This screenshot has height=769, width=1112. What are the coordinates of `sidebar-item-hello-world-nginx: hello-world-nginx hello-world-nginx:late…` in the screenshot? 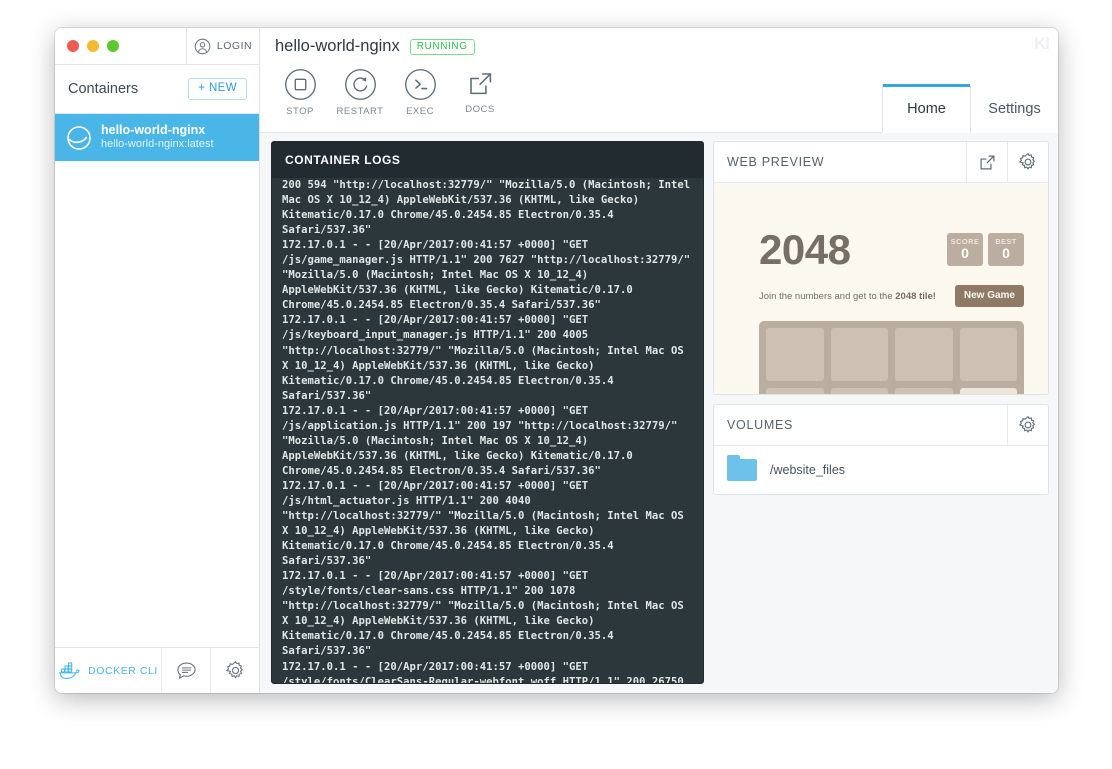 It's located at (157, 137).